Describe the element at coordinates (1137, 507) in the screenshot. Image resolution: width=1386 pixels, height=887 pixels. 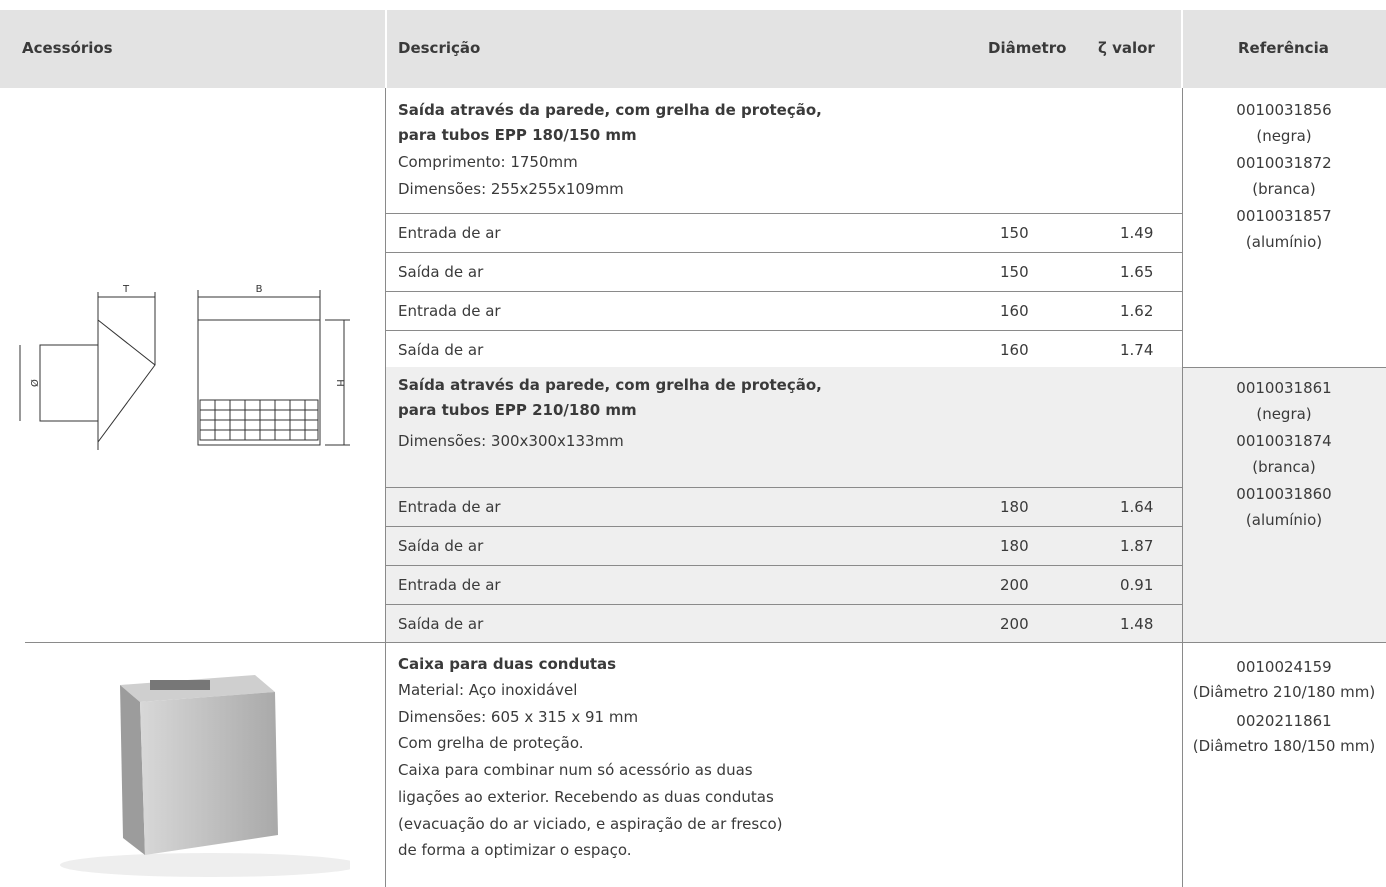
I see `zeta-value: 1.64` at that location.